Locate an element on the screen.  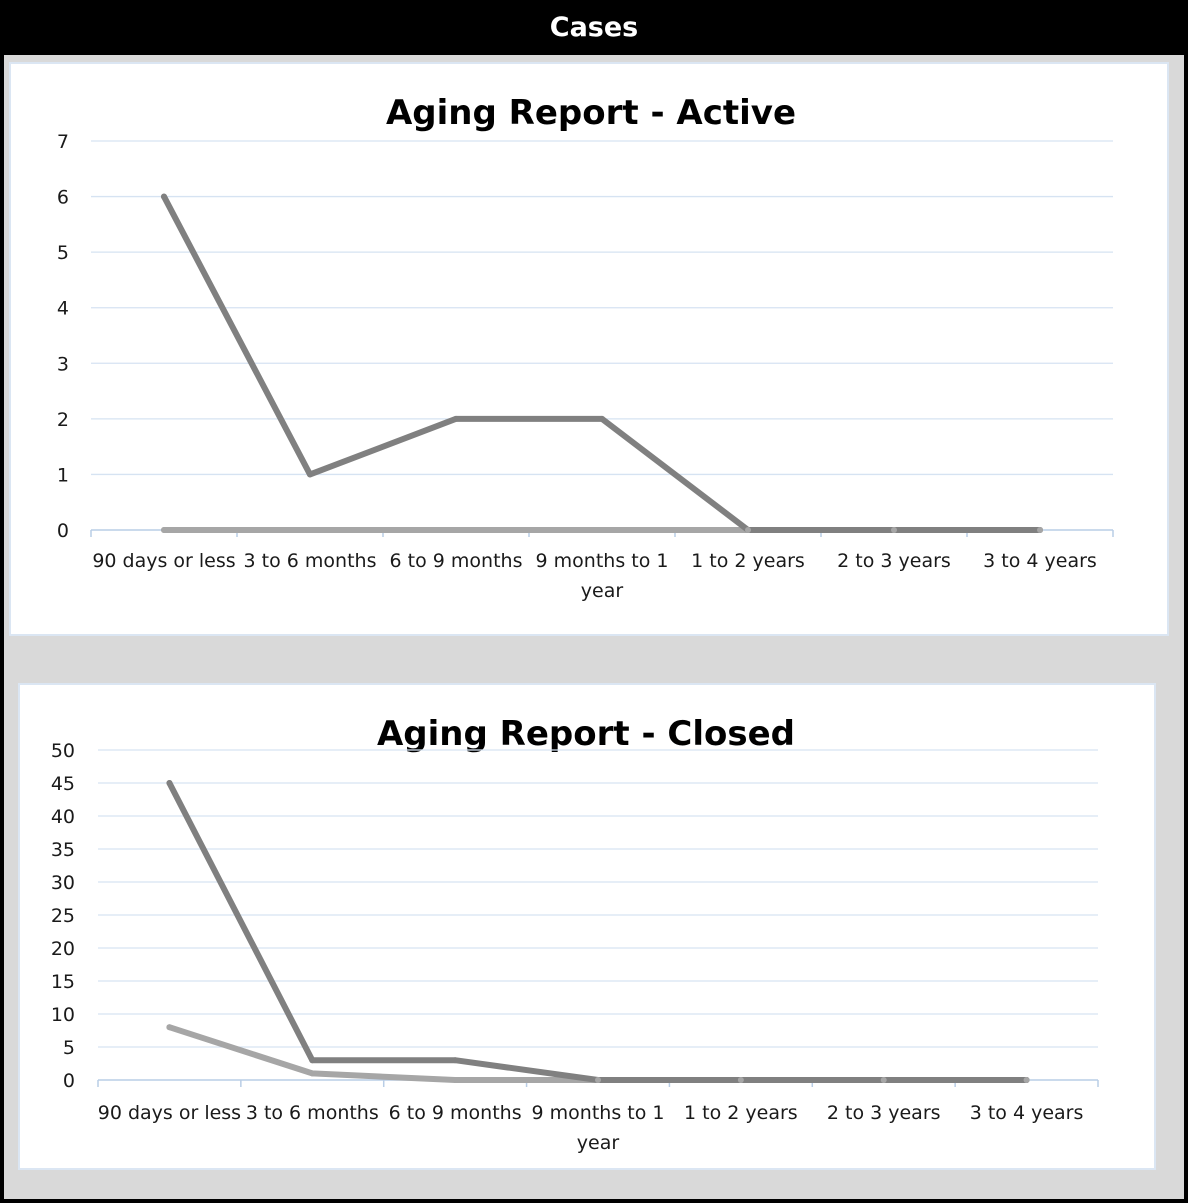
closed-y-tick-label: 20 is located at coordinates (63, 949).